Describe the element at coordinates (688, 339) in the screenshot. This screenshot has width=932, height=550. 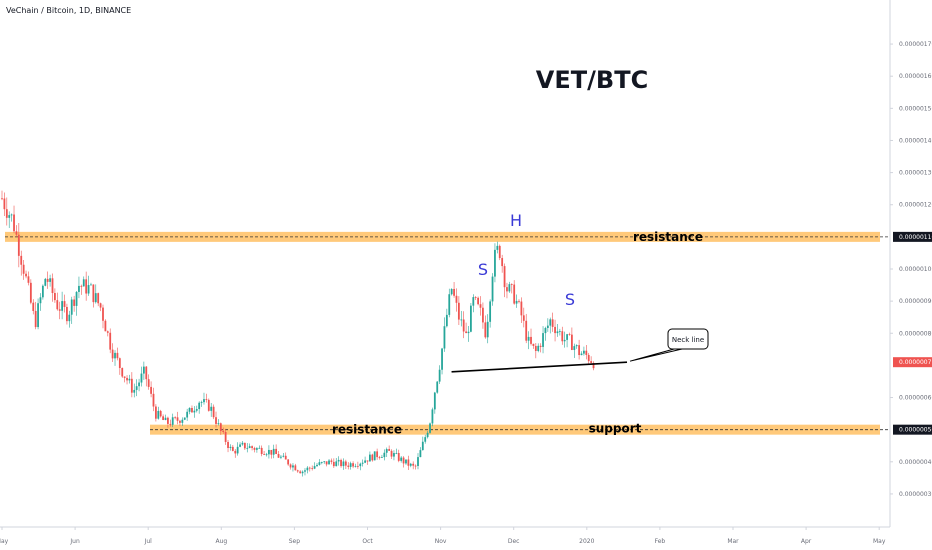
I see `neckline-callout-box` at that location.